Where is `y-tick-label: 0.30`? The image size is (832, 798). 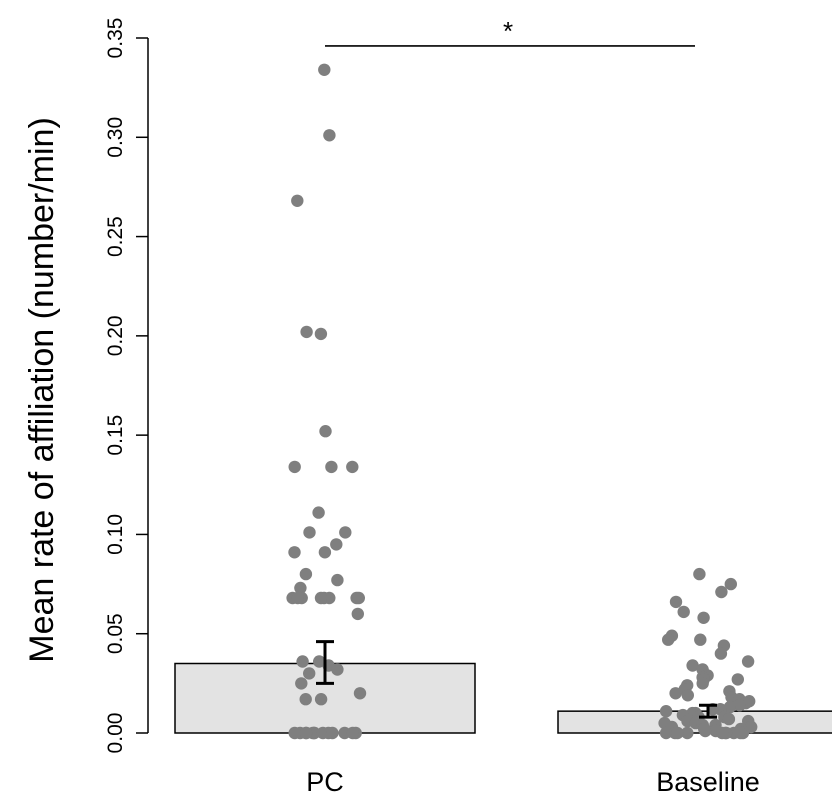
y-tick-label: 0.30 is located at coordinates (115, 137).